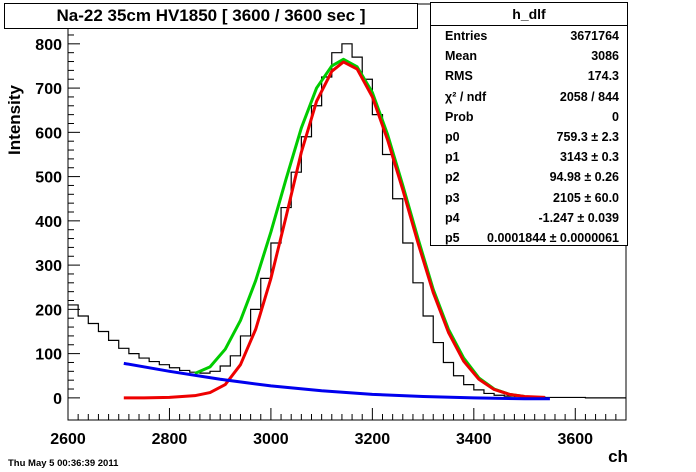  I want to click on stats-key: χ² / ndf, so click(466, 96).